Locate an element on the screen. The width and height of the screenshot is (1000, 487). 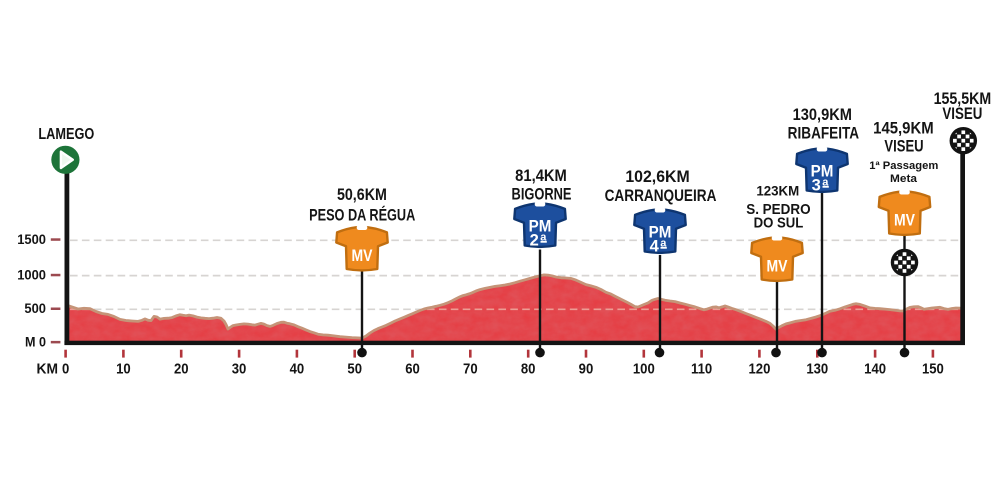
svg-text: 120 is located at coordinates (760, 368).